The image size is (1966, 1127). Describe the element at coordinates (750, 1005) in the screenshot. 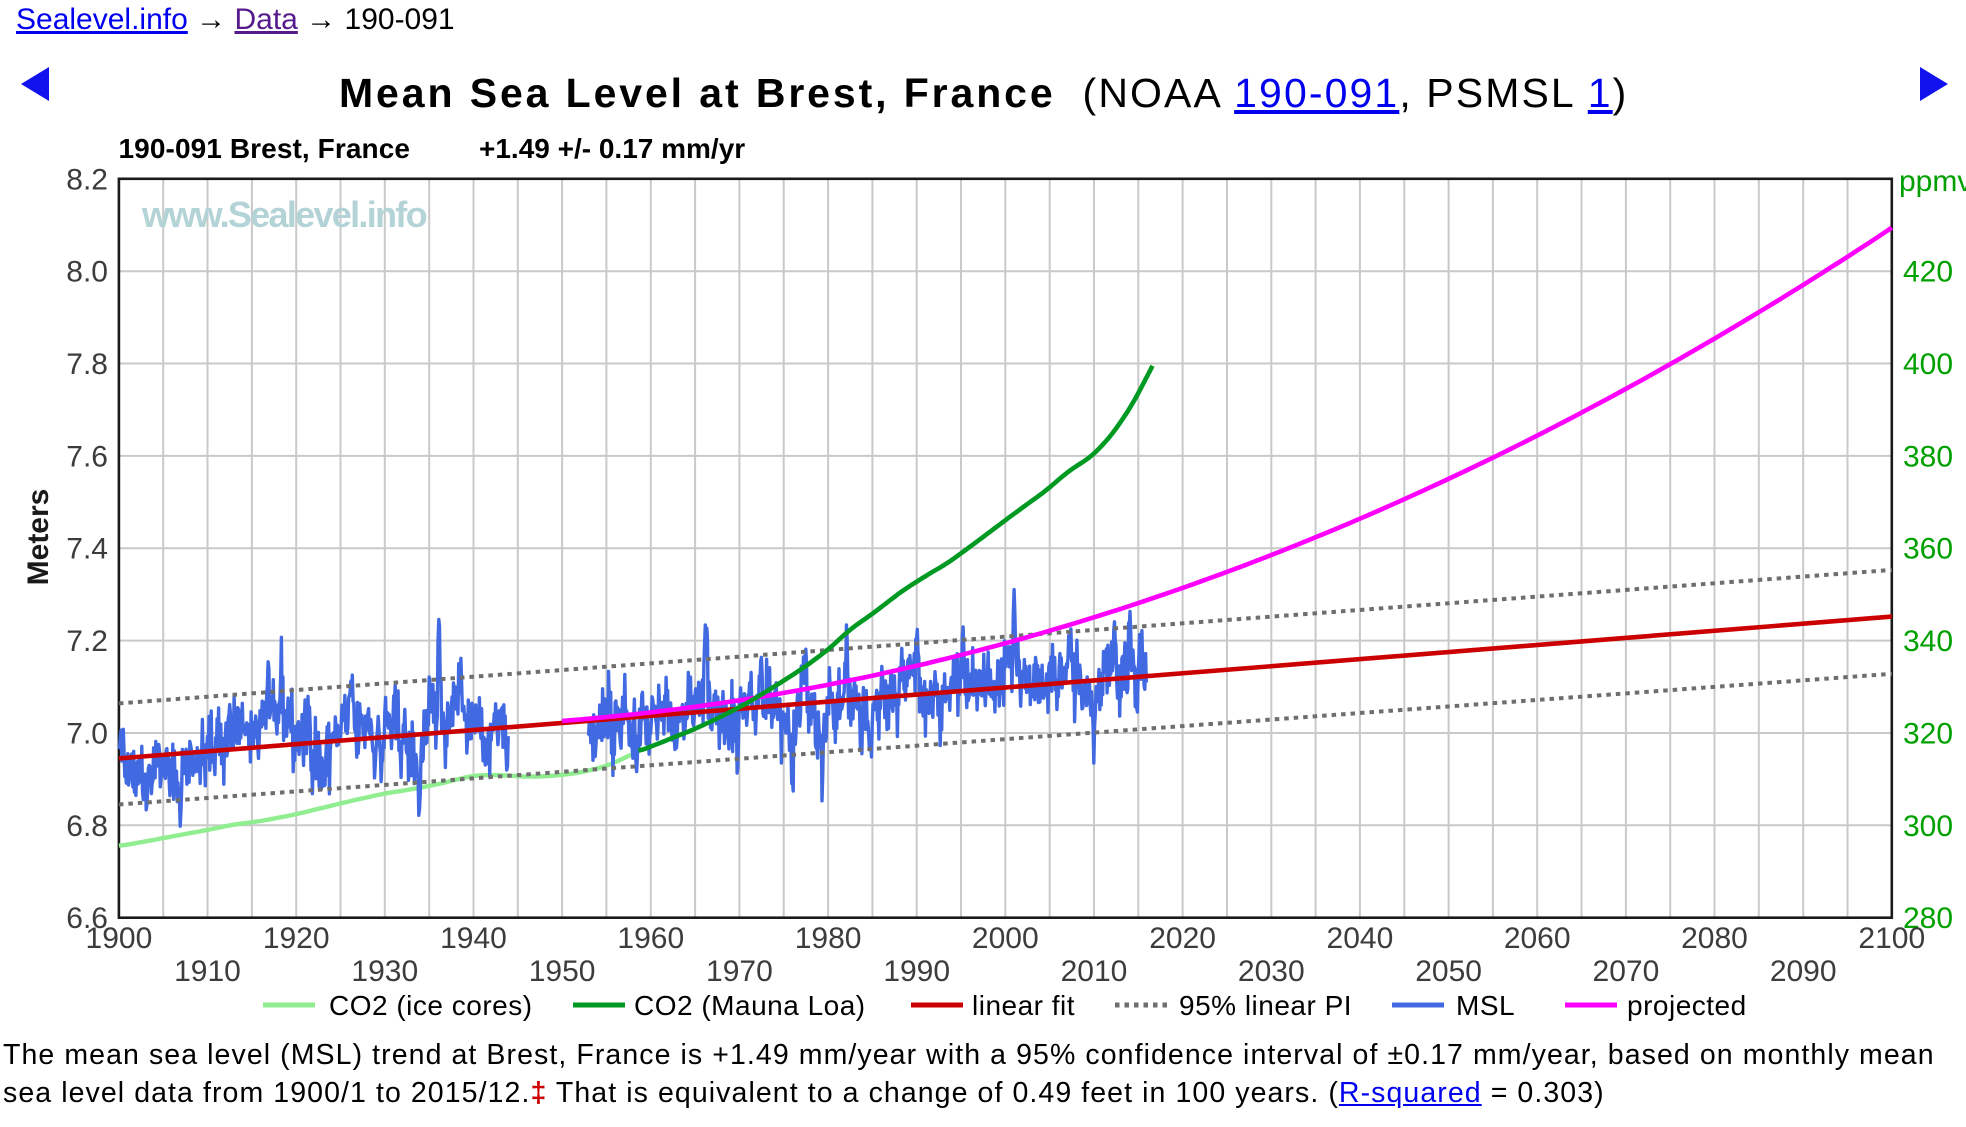

I see `svg-text: CO2 (Mauna Loa)` at that location.